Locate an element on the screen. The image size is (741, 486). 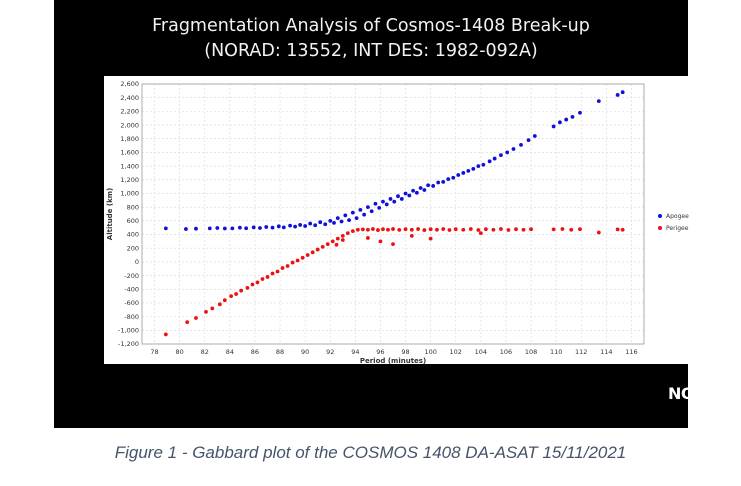
y-tick-label: -400 is located at coordinates (131, 289).